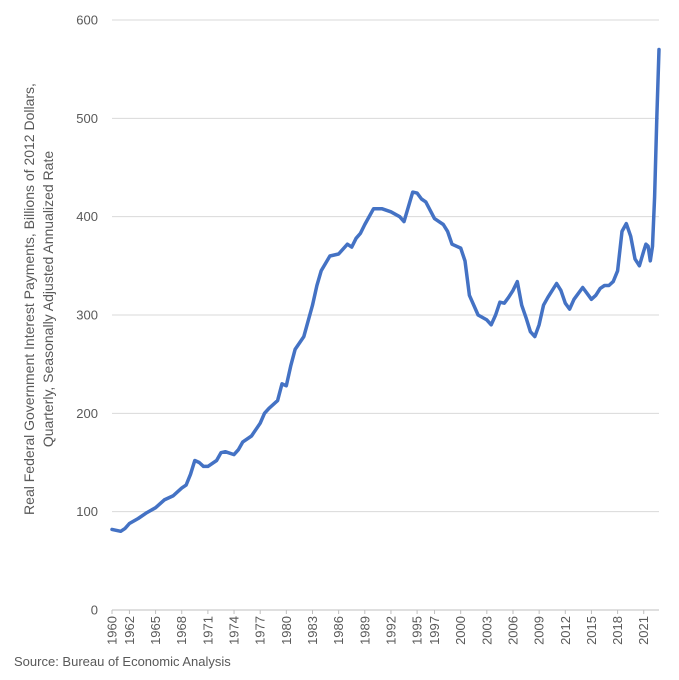 The height and width of the screenshot is (680, 679). What do you see at coordinates (460, 630) in the screenshot?
I see `x-tick-label: 2000` at bounding box center [460, 630].